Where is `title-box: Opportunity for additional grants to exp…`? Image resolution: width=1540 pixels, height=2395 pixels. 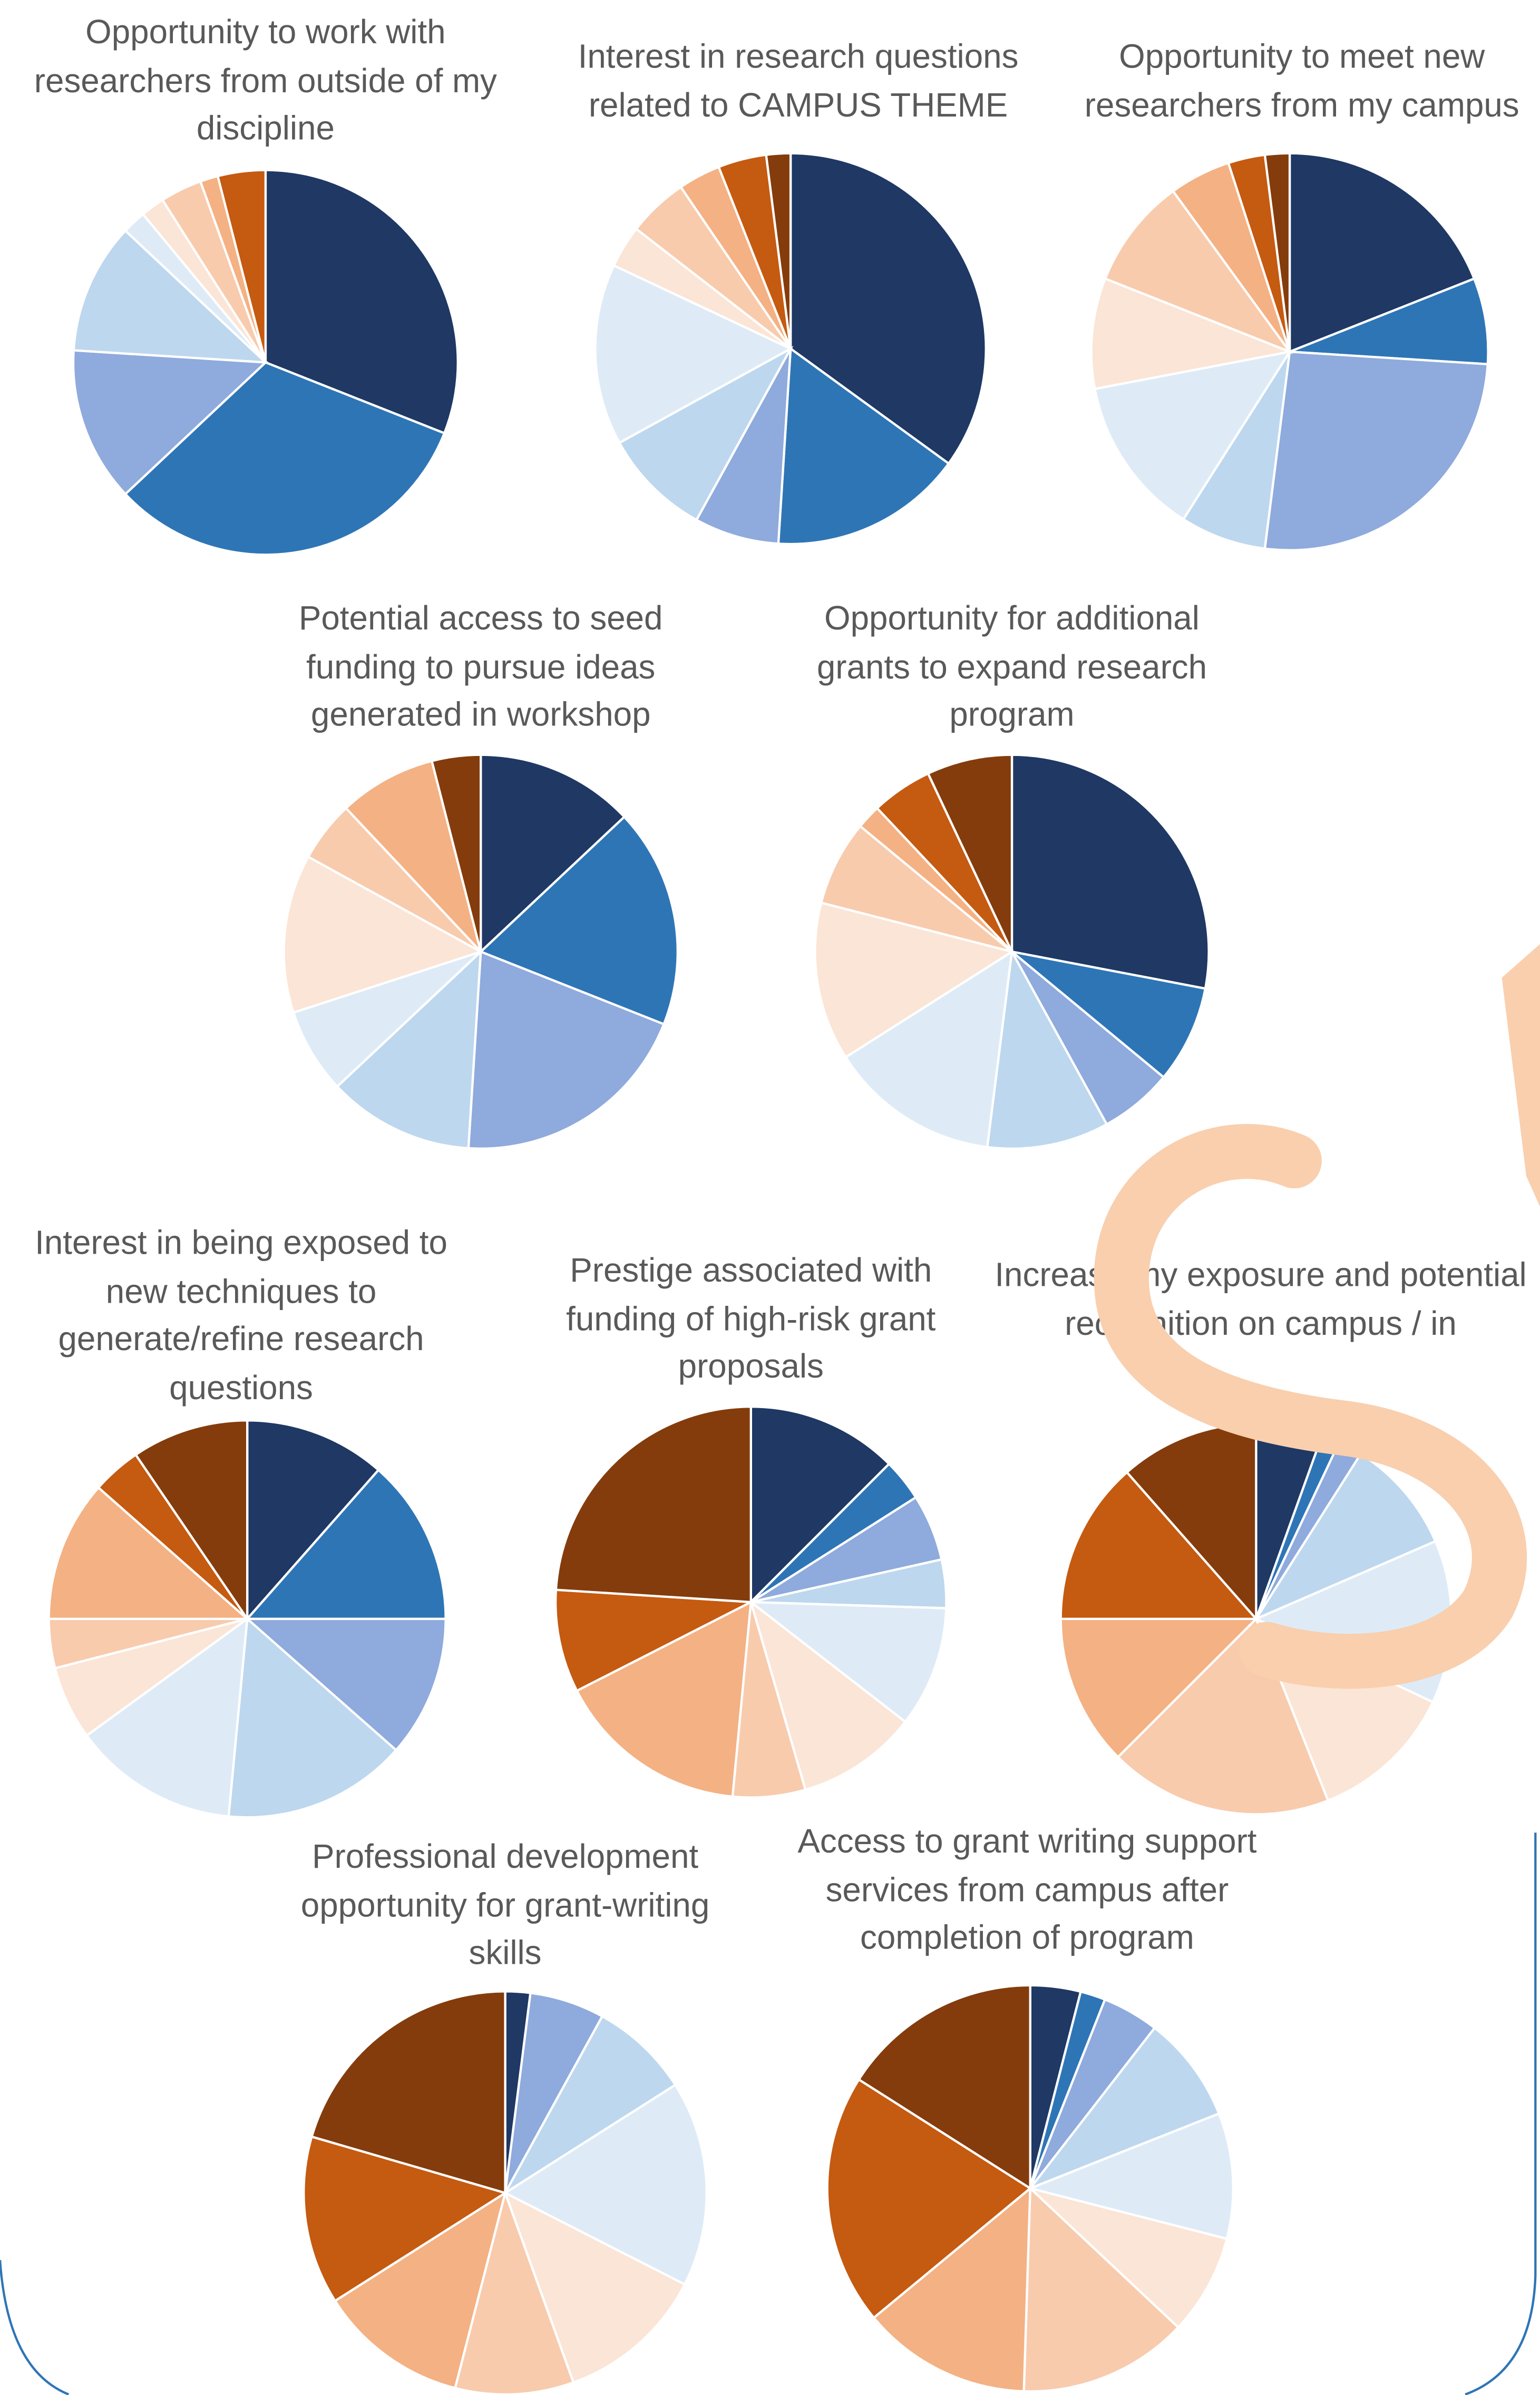
title-box: Opportunity for additional grants to exp… is located at coordinates (1011, 666).